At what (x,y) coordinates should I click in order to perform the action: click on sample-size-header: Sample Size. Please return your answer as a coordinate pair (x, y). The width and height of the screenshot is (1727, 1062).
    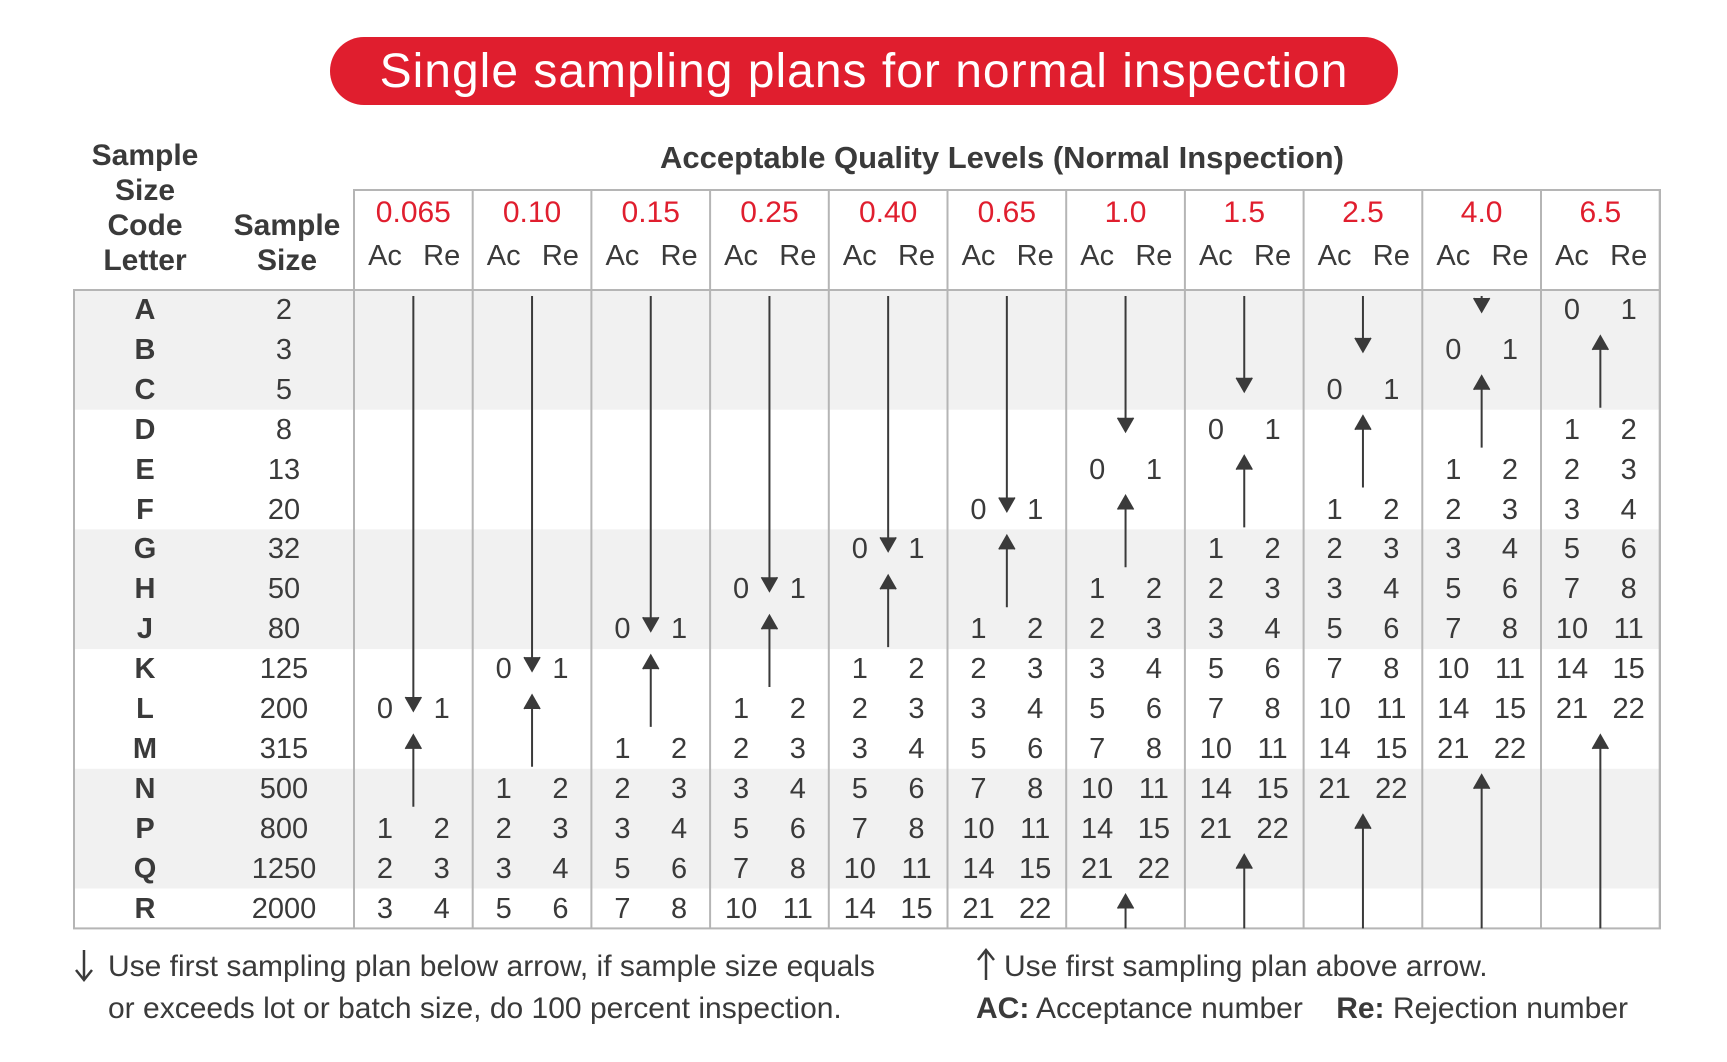
    Looking at the image, I should click on (287, 243).